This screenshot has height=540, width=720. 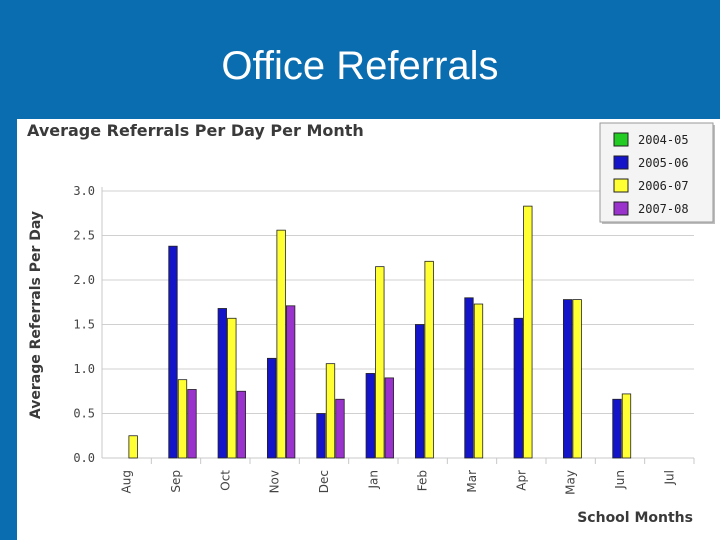 What do you see at coordinates (521, 480) in the screenshot?
I see `x-tick-label: Apr` at bounding box center [521, 480].